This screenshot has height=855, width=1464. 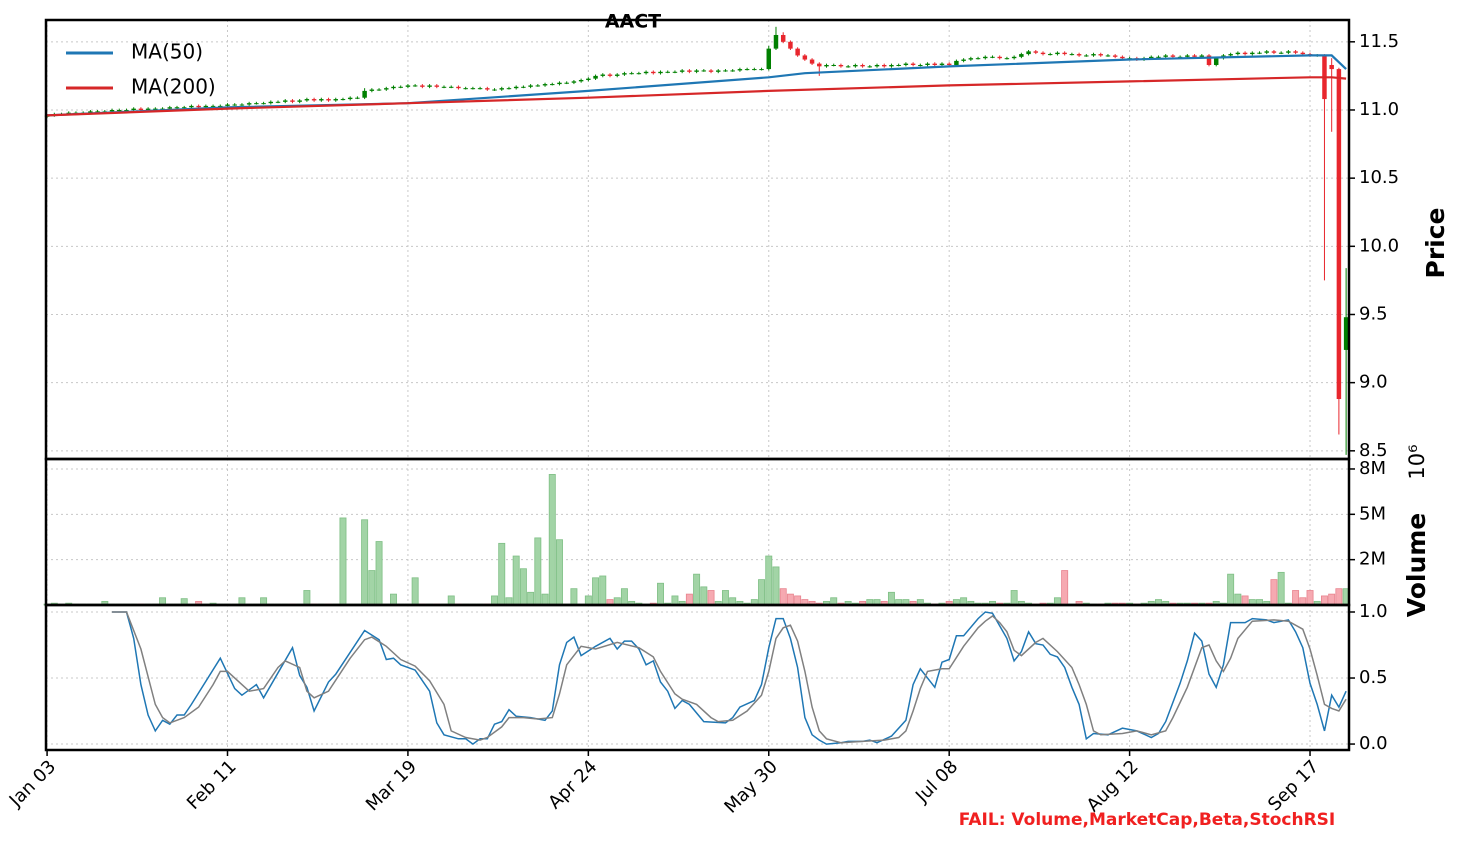 What do you see at coordinates (1373, 382) in the screenshot?
I see `y-tick-label: 9.0` at bounding box center [1373, 382].